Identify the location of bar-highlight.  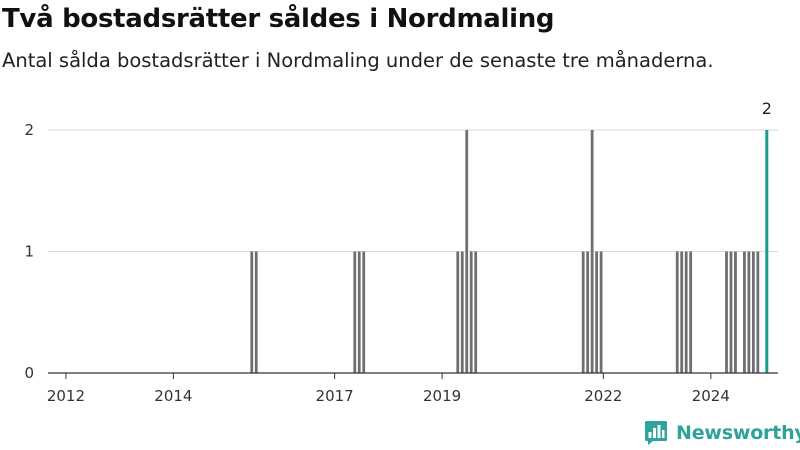
(767, 251).